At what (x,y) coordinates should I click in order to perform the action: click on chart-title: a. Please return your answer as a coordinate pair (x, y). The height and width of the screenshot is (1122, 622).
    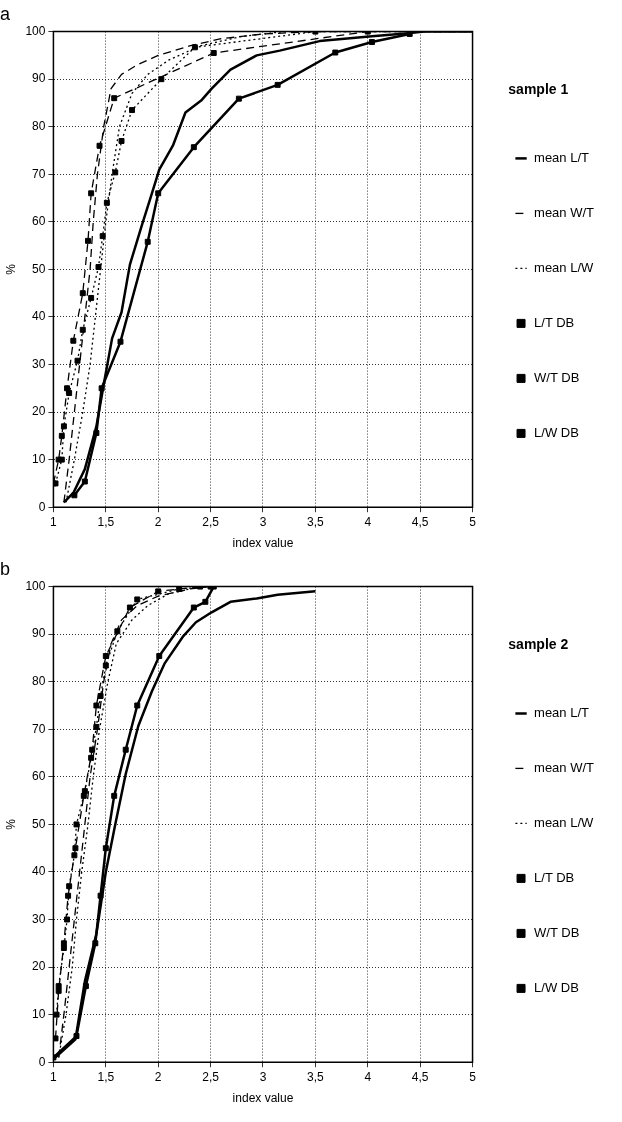
    Looking at the image, I should click on (5, 13).